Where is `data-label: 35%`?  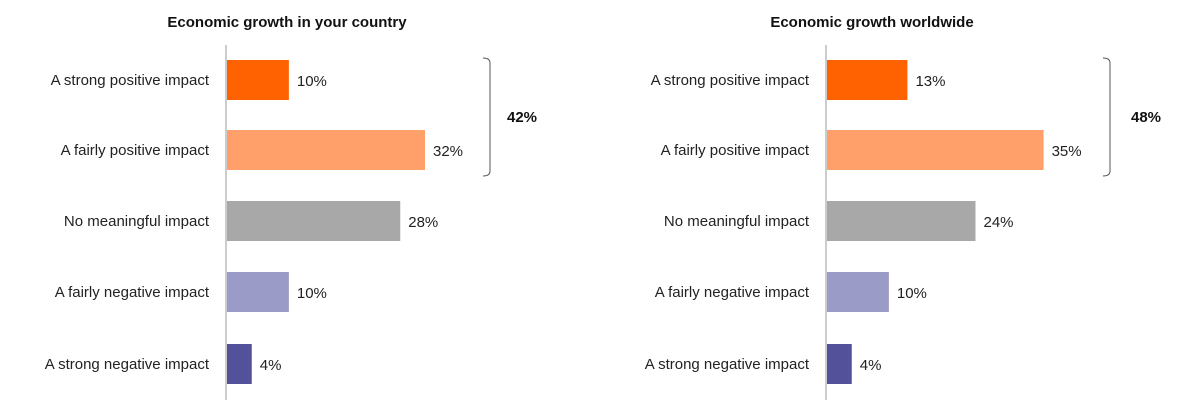
data-label: 35% is located at coordinates (1067, 151).